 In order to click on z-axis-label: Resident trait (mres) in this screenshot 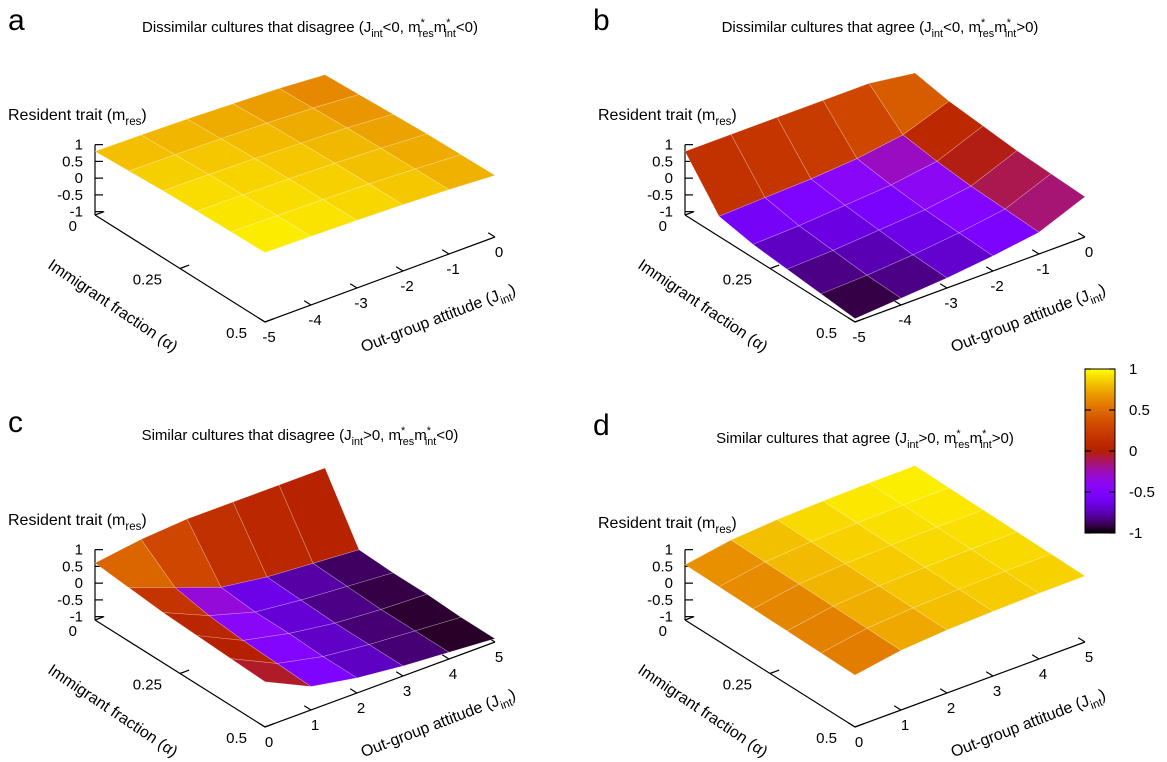, I will do `click(667, 525)`.